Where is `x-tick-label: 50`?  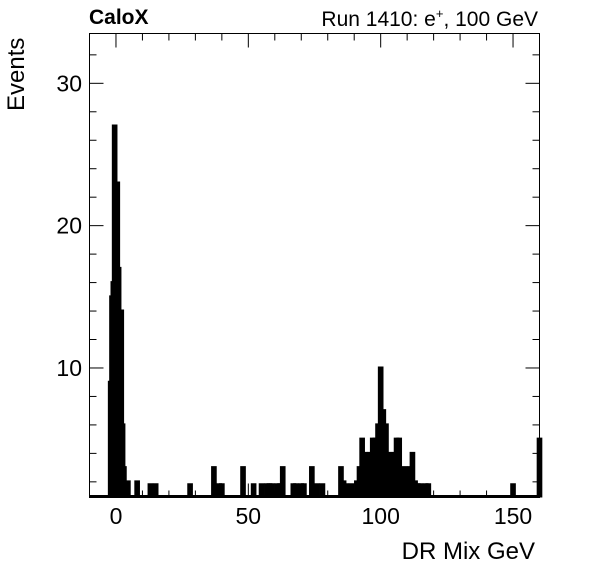 x-tick-label: 50 is located at coordinates (249, 516).